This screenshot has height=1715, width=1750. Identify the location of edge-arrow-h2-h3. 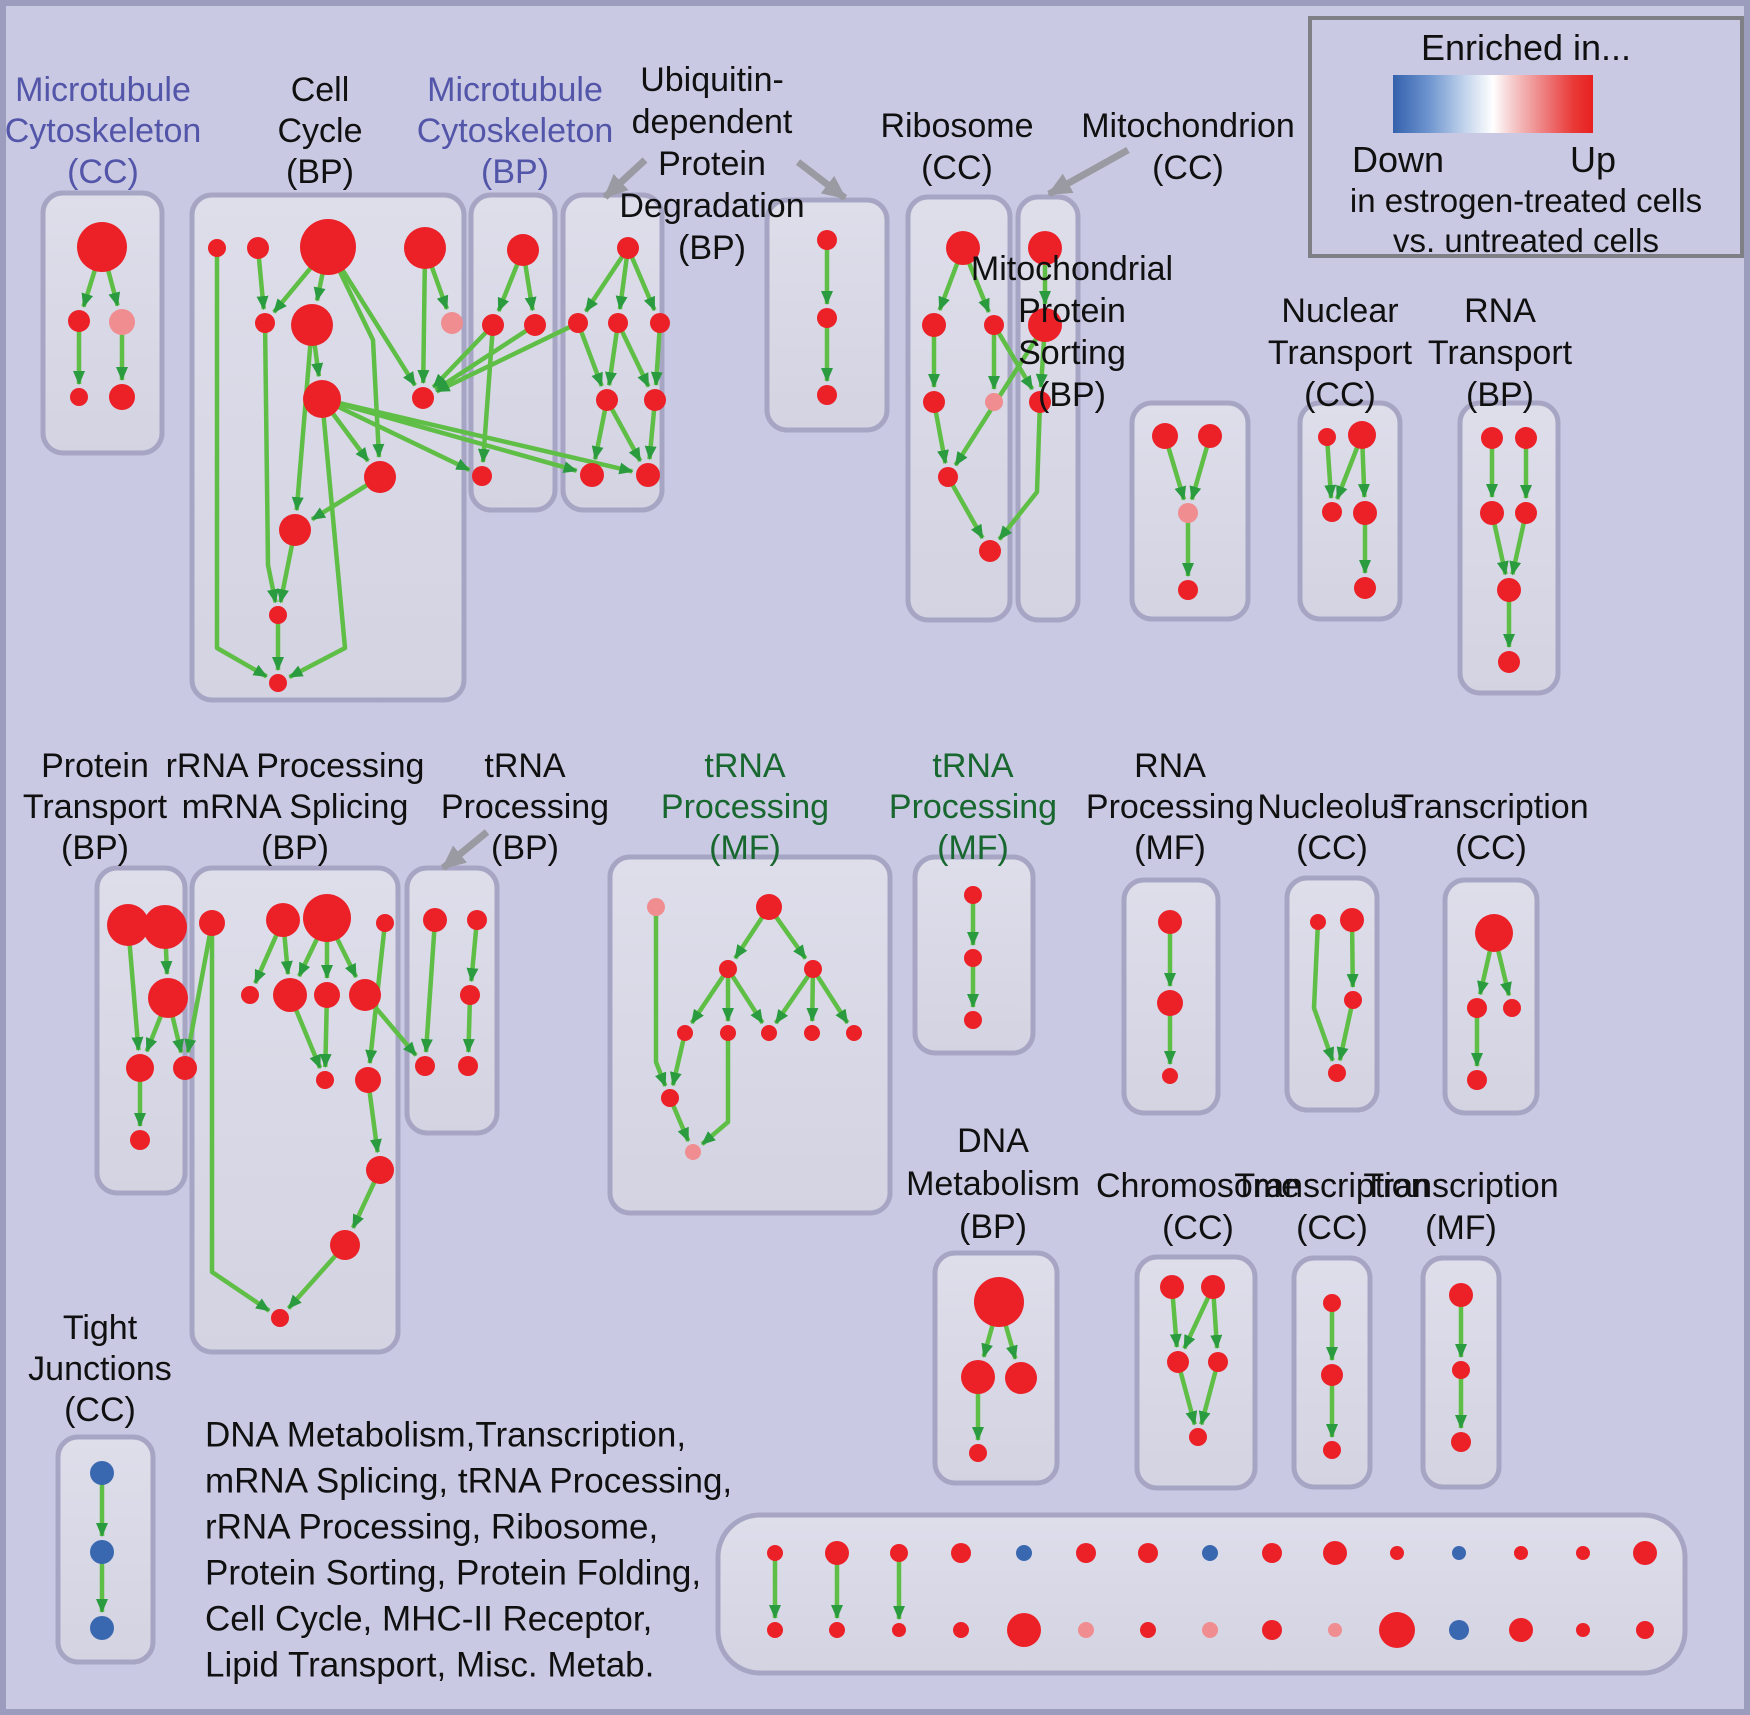
(1200, 471).